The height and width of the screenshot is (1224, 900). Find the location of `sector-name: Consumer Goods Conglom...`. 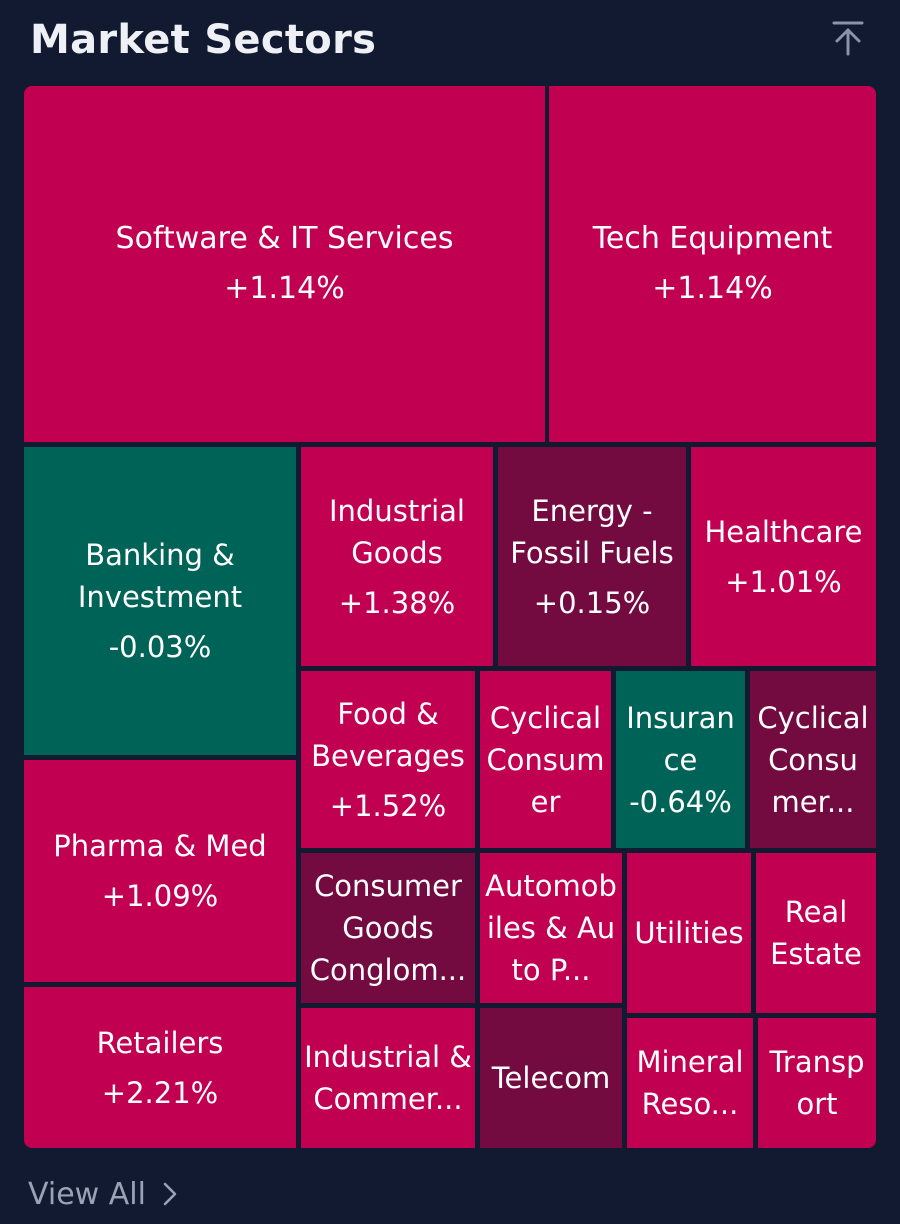

sector-name: Consumer Goods Conglom... is located at coordinates (388, 928).